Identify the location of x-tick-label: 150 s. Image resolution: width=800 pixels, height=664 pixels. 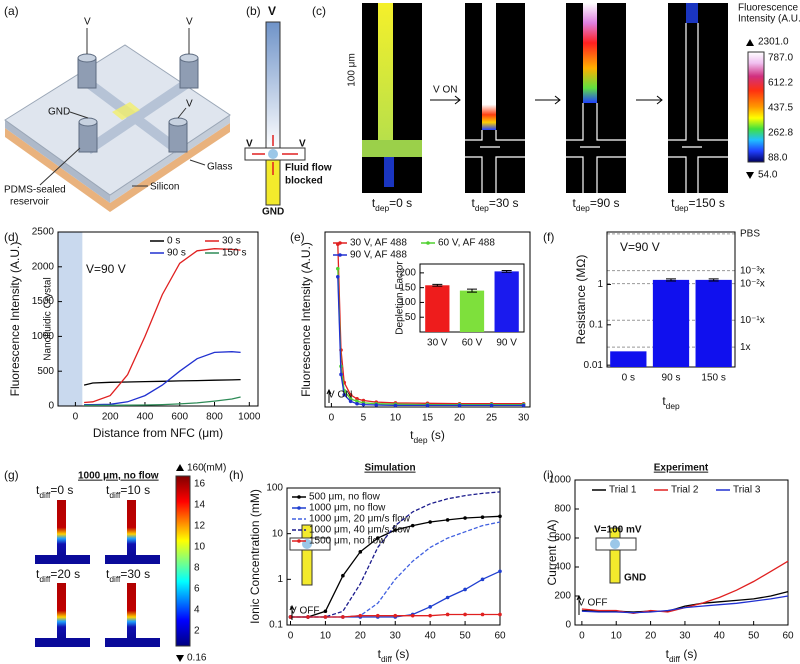
(713, 378).